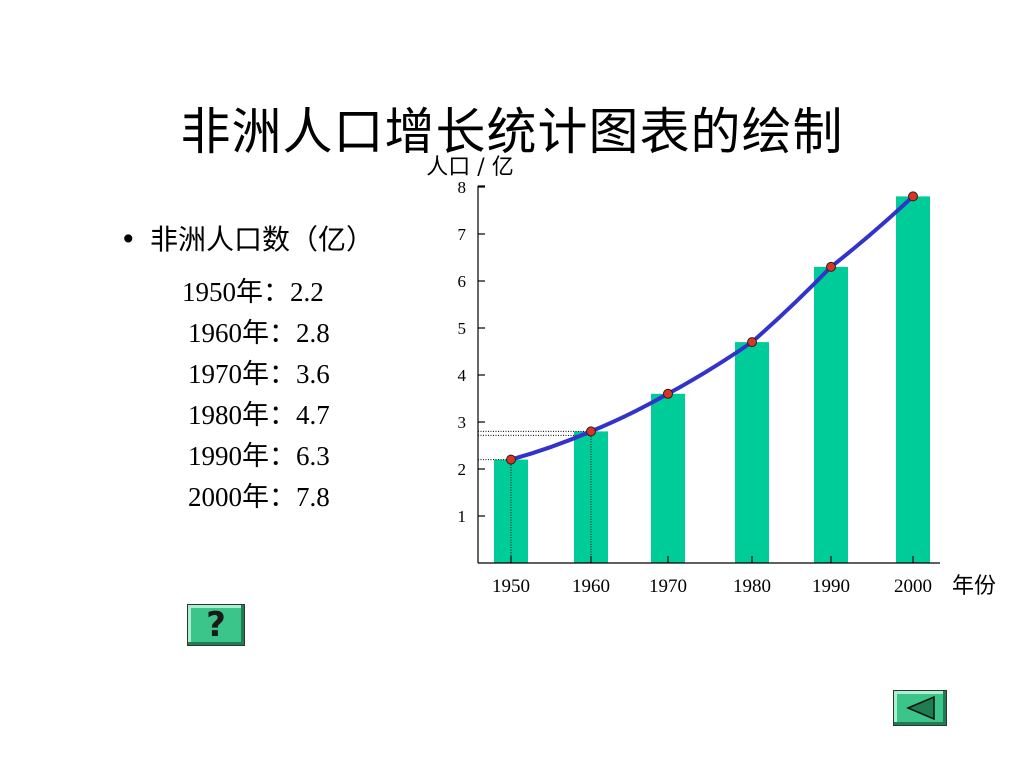 This screenshot has width=1024, height=768. What do you see at coordinates (259, 415) in the screenshot?
I see `list-item: 1980年：4.7` at bounding box center [259, 415].